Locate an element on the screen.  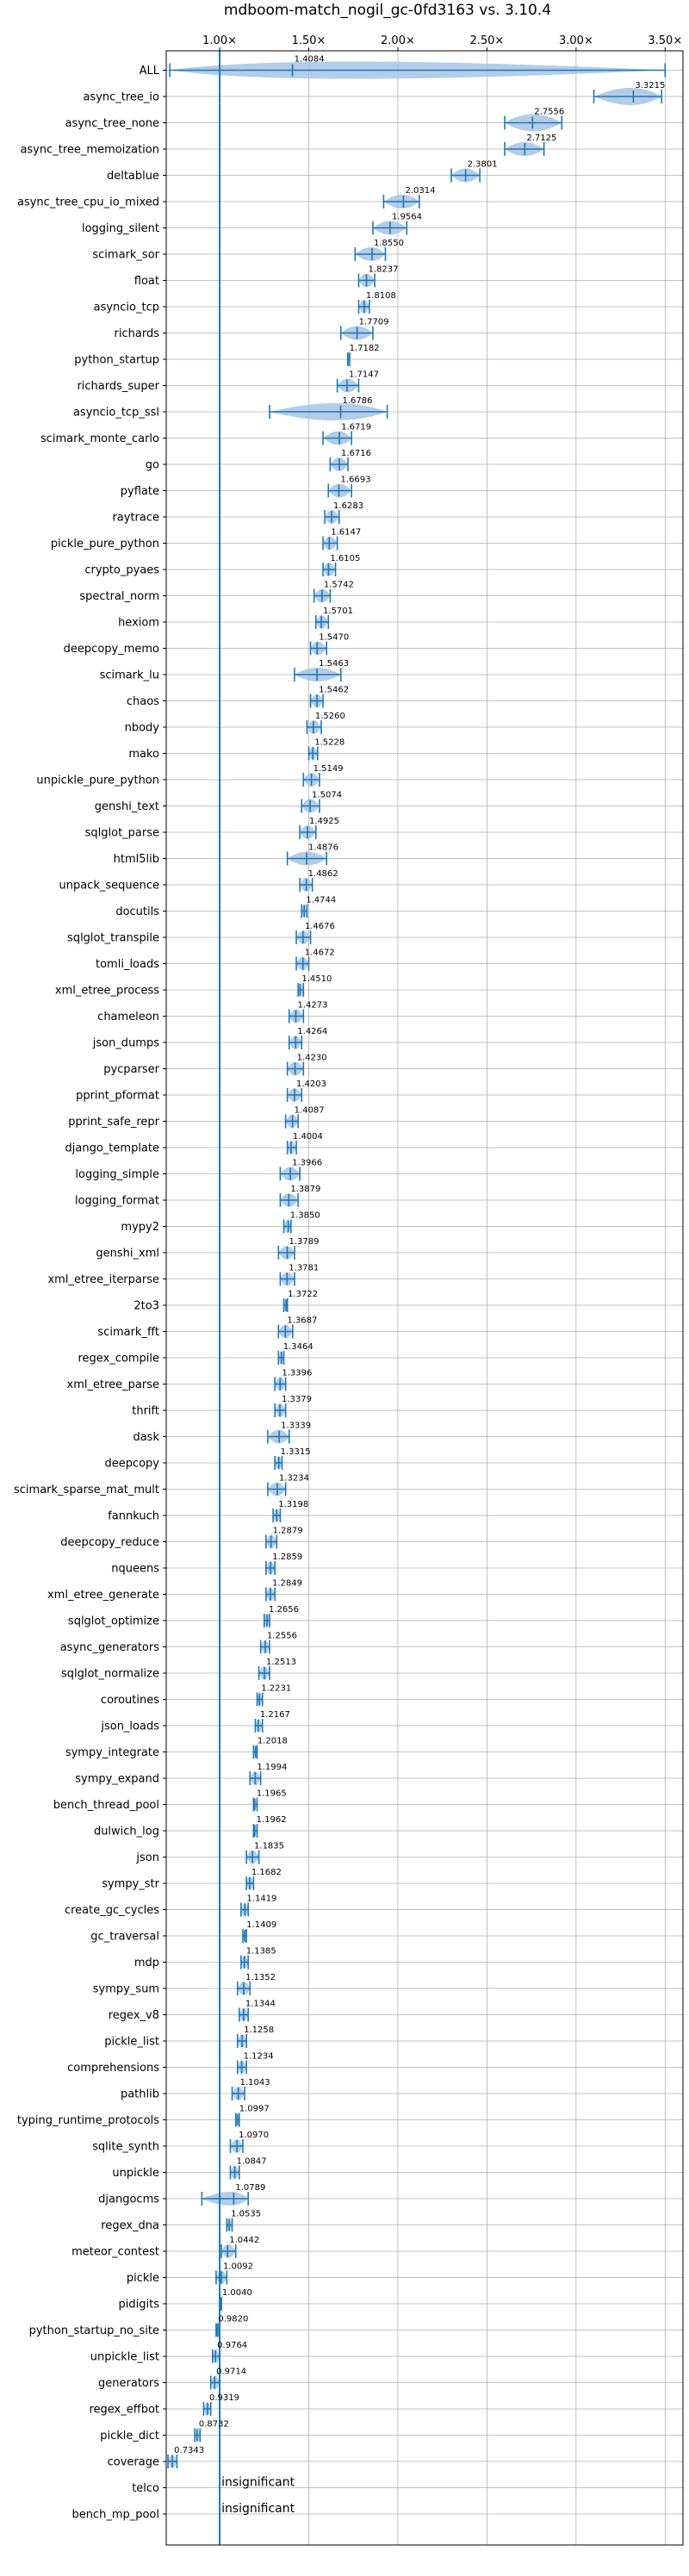
y-tick-label-49: regex_compile is located at coordinates (118, 1360).